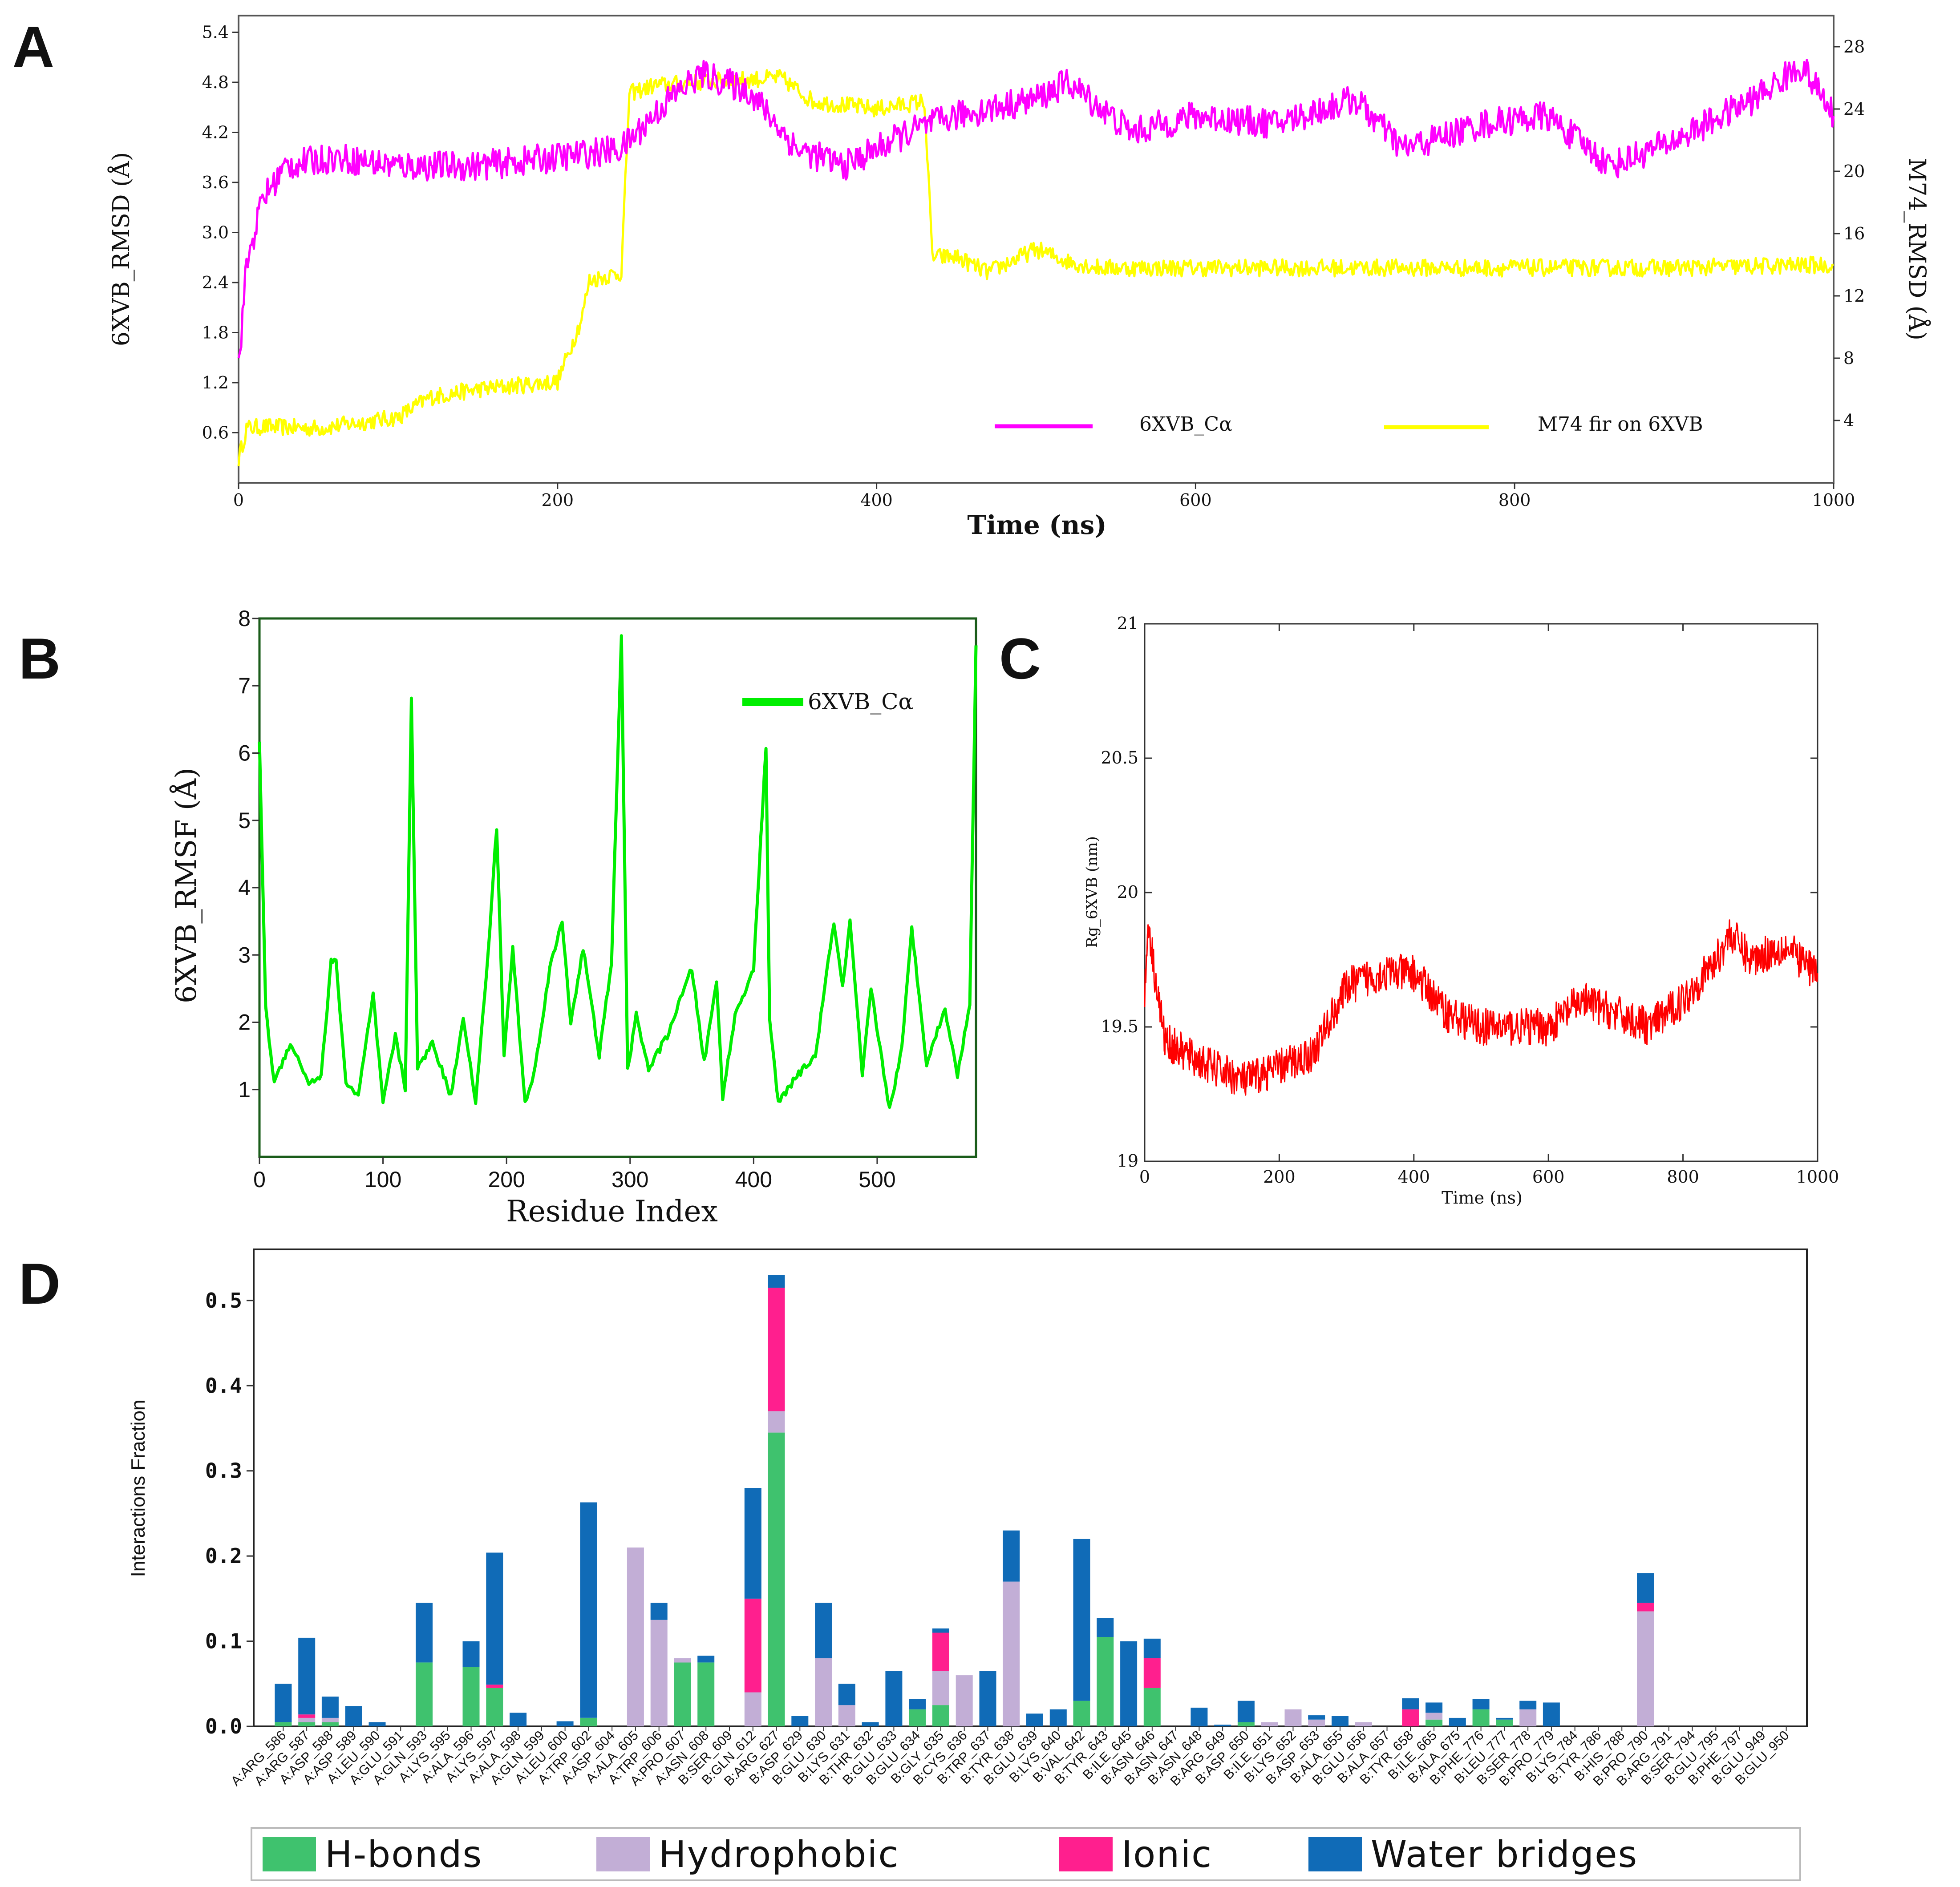 Image resolution: width=1960 pixels, height=1887 pixels. Describe the element at coordinates (403, 1855) in the screenshot. I see `legend-label-h-bonds: H-bonds` at that location.